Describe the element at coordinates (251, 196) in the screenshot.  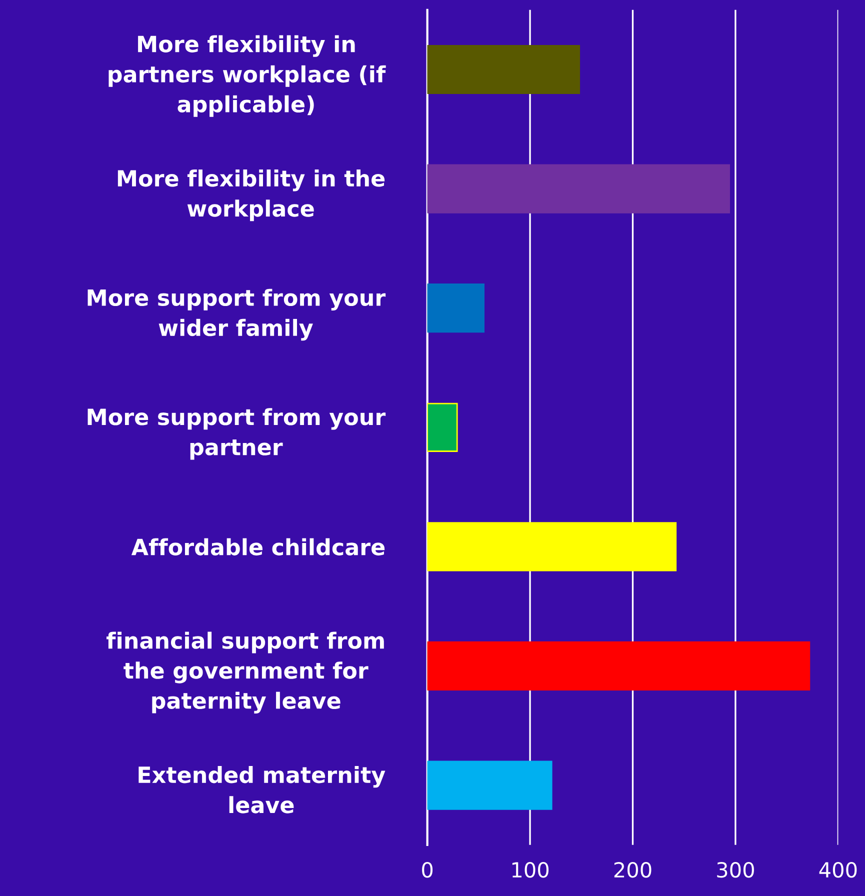
I see `y-tick-label: More flexibility in the workplace` at that location.